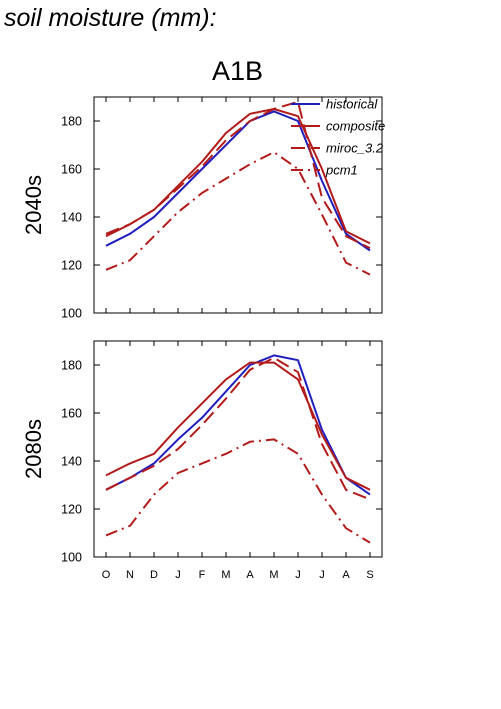 This screenshot has height=709, width=501. What do you see at coordinates (238, 491) in the screenshot?
I see `series-line-pcm1-2080s` at bounding box center [238, 491].